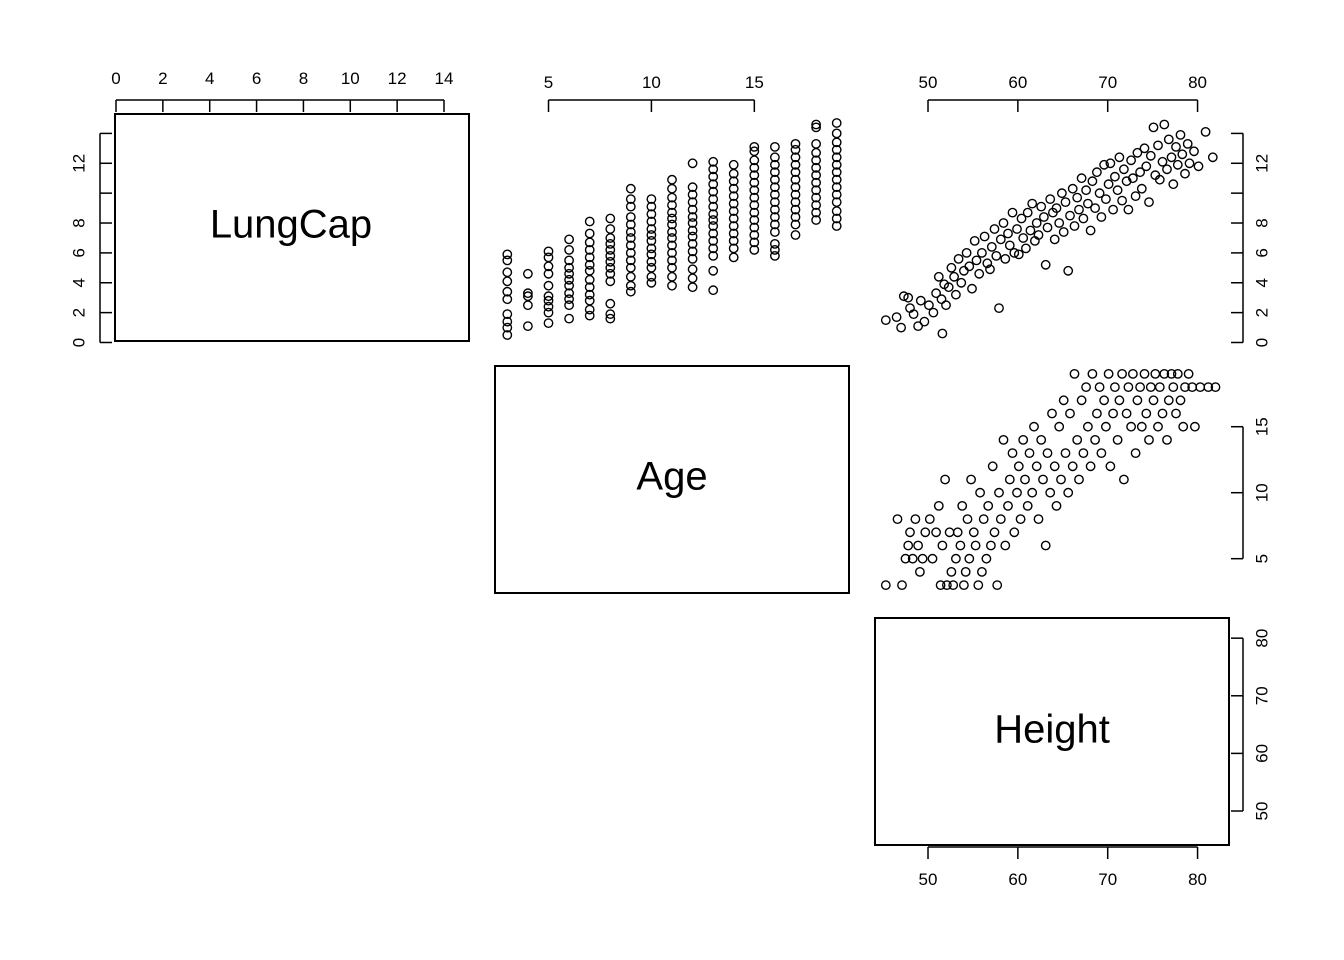 The image size is (1344, 960). What do you see at coordinates (1261, 342) in the screenshot?
I see `tick-label: 0` at bounding box center [1261, 342].